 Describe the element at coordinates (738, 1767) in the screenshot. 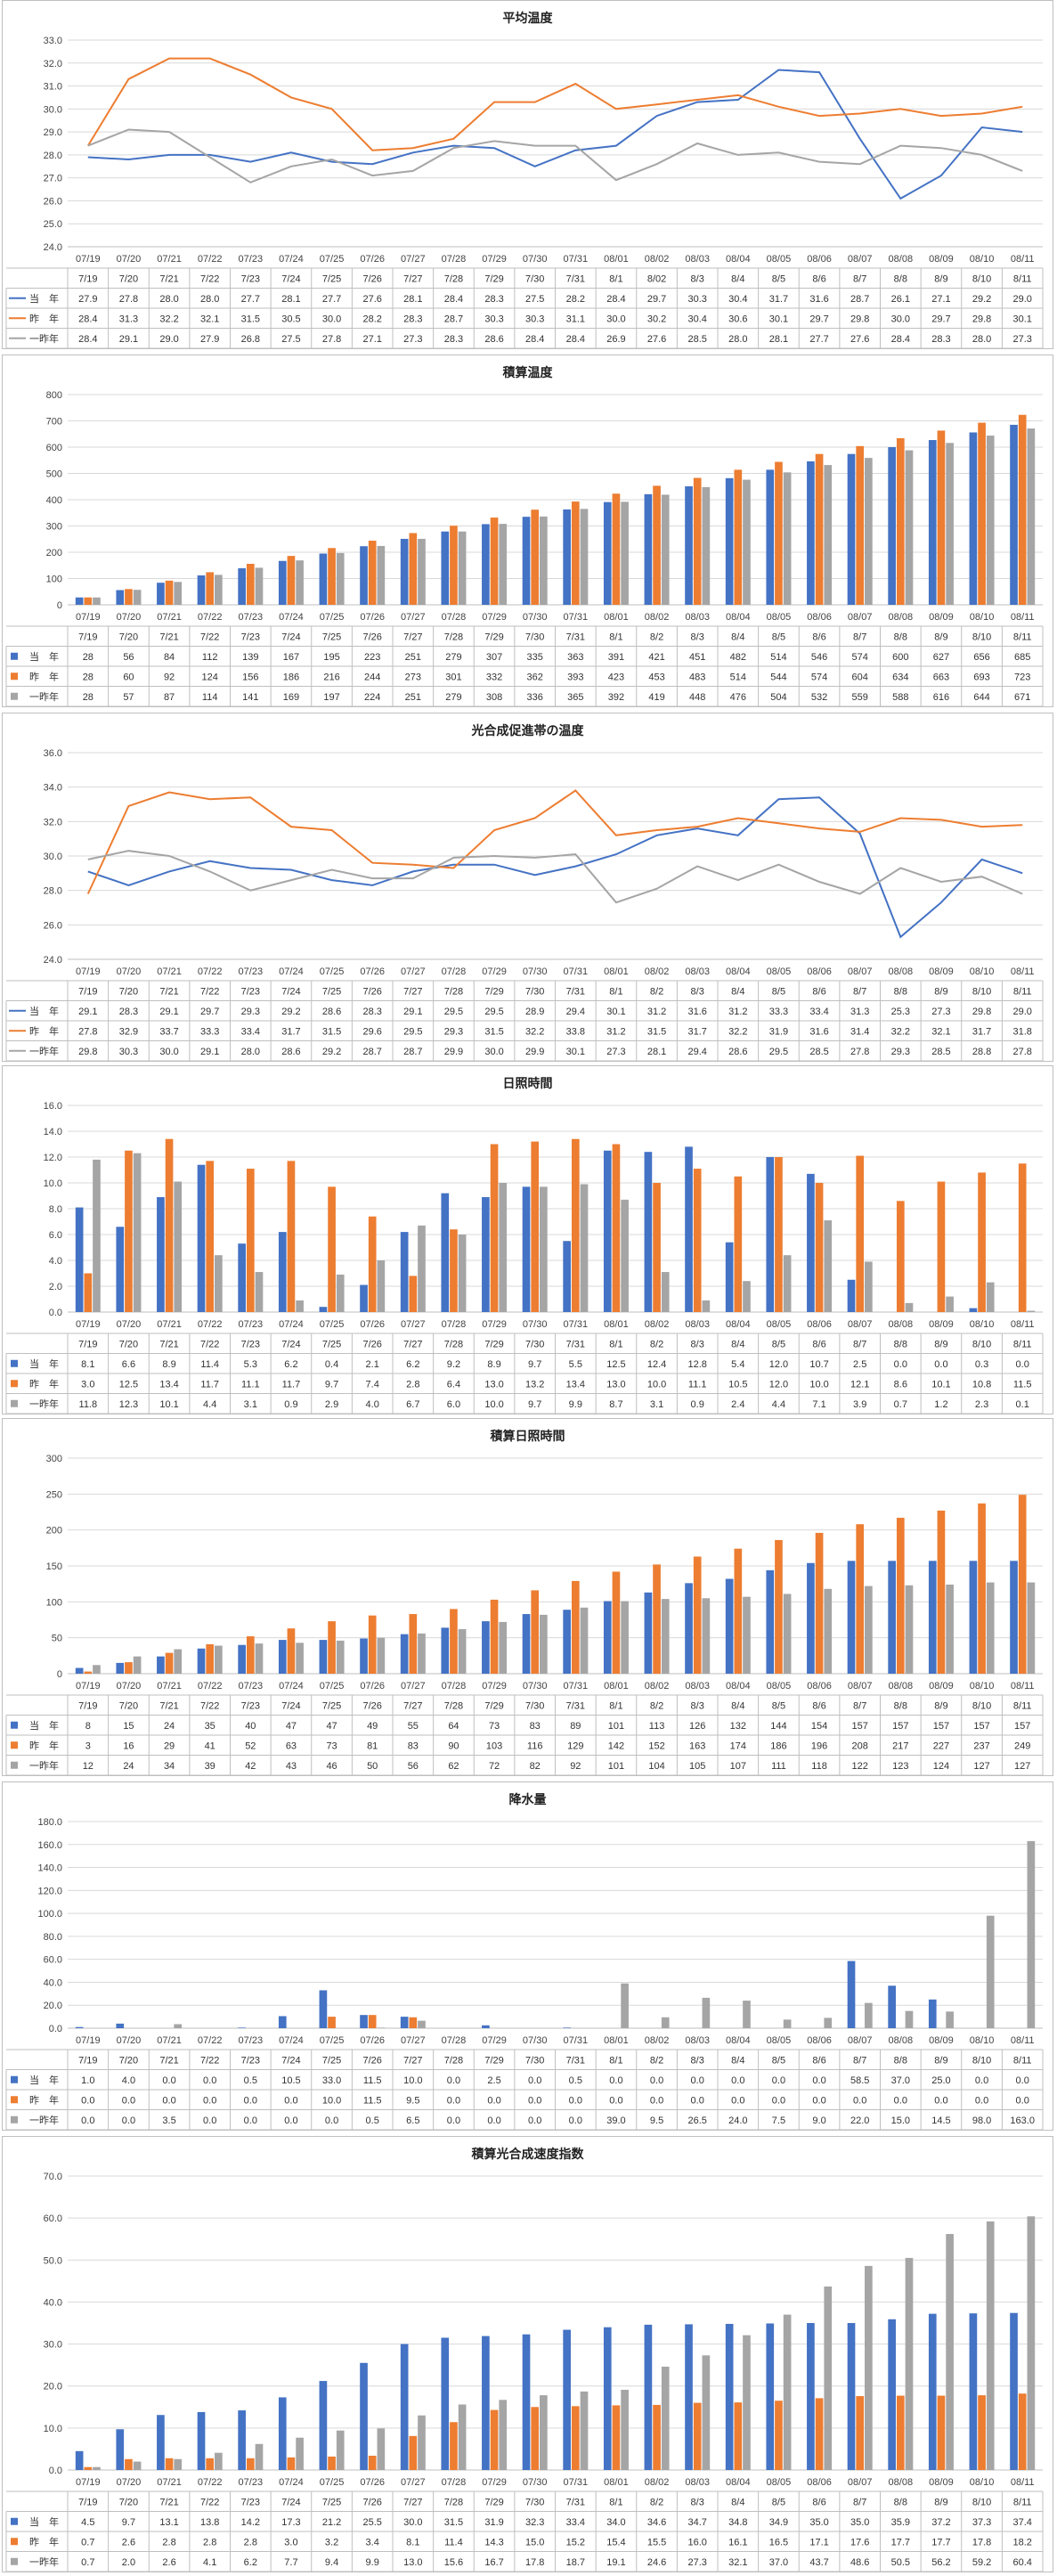

I see `table-cell: 107` at that location.